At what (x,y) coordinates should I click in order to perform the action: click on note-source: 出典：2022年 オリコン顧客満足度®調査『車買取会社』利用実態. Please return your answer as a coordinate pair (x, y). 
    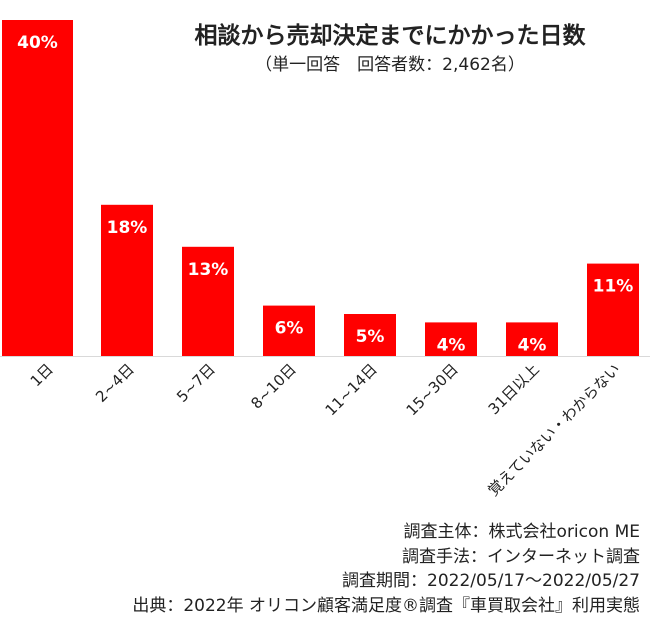
    Looking at the image, I should click on (386, 605).